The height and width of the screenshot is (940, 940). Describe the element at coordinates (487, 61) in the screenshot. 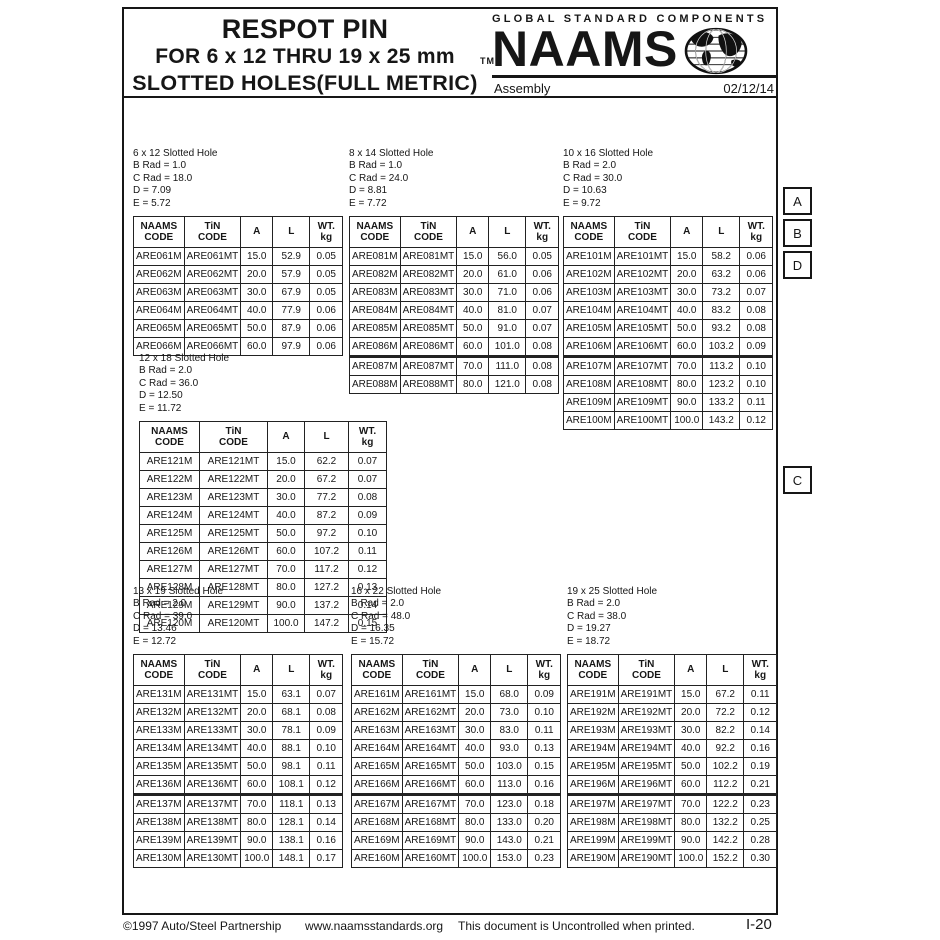

I see `trademark-symbol: TM` at that location.